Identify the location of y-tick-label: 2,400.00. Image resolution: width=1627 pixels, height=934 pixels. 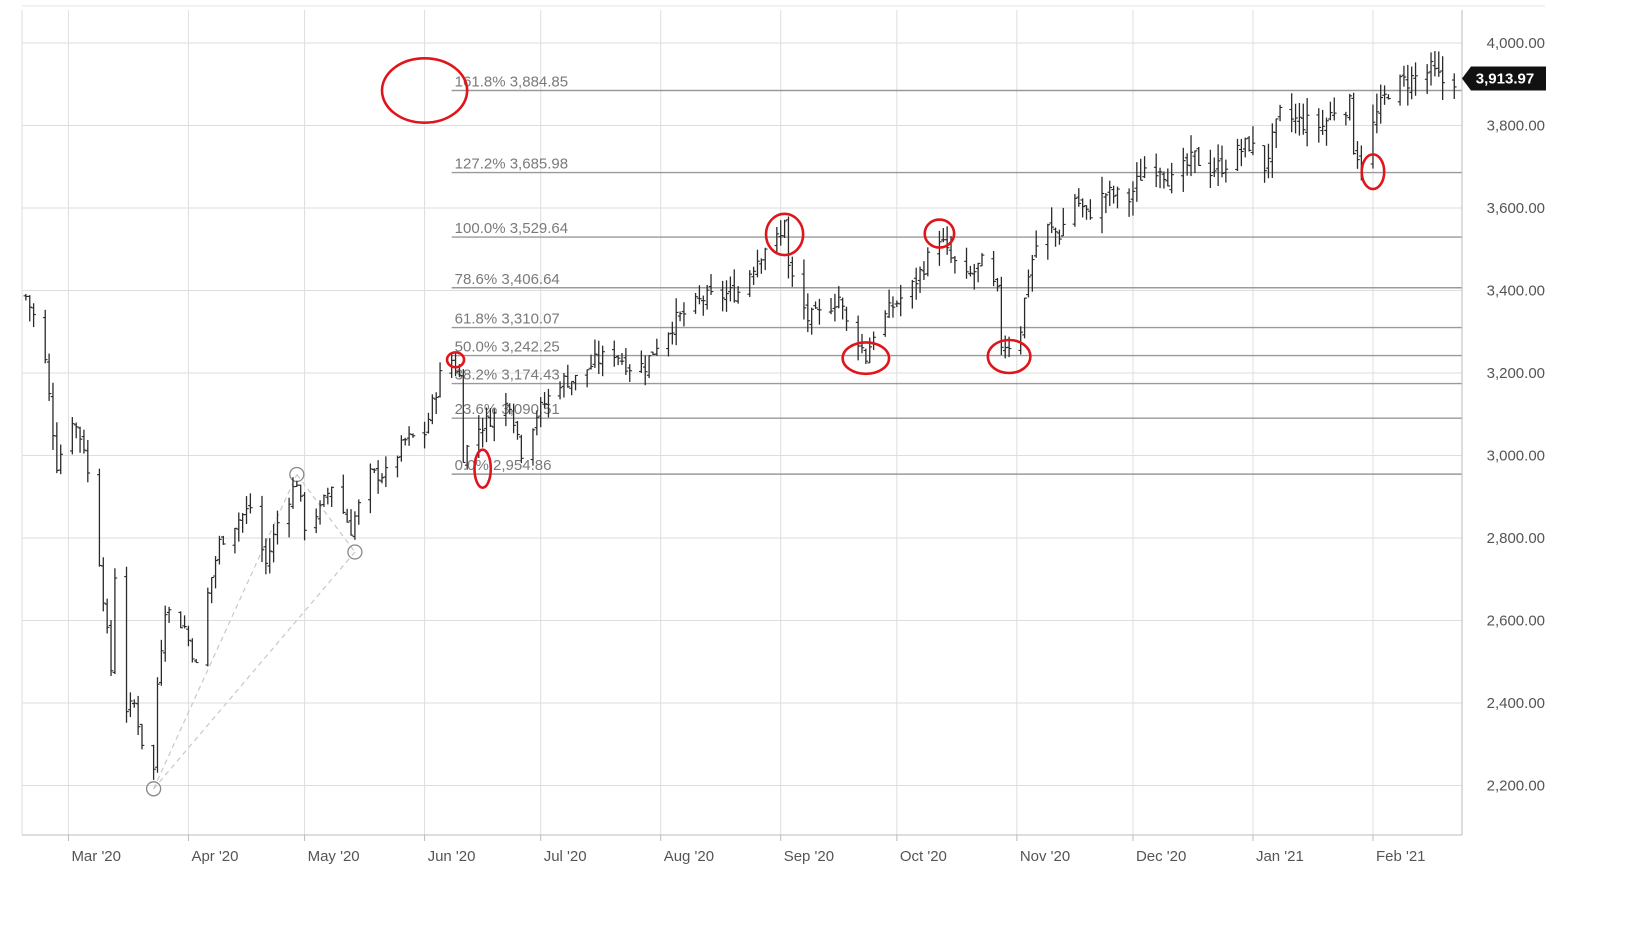
(1516, 703).